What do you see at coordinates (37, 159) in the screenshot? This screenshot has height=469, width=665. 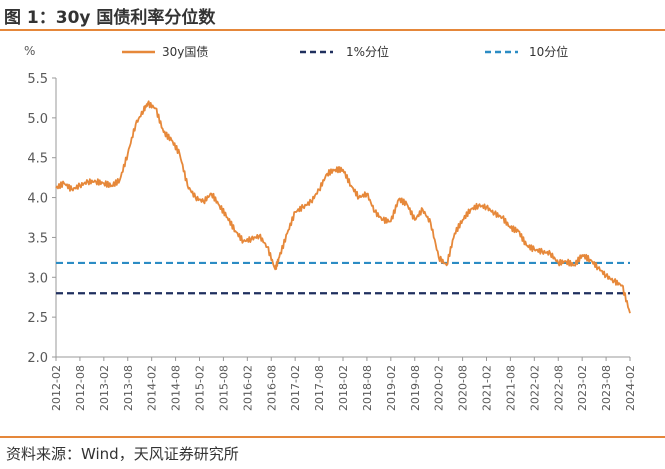 I see `y-tick-label: 4.5` at bounding box center [37, 159].